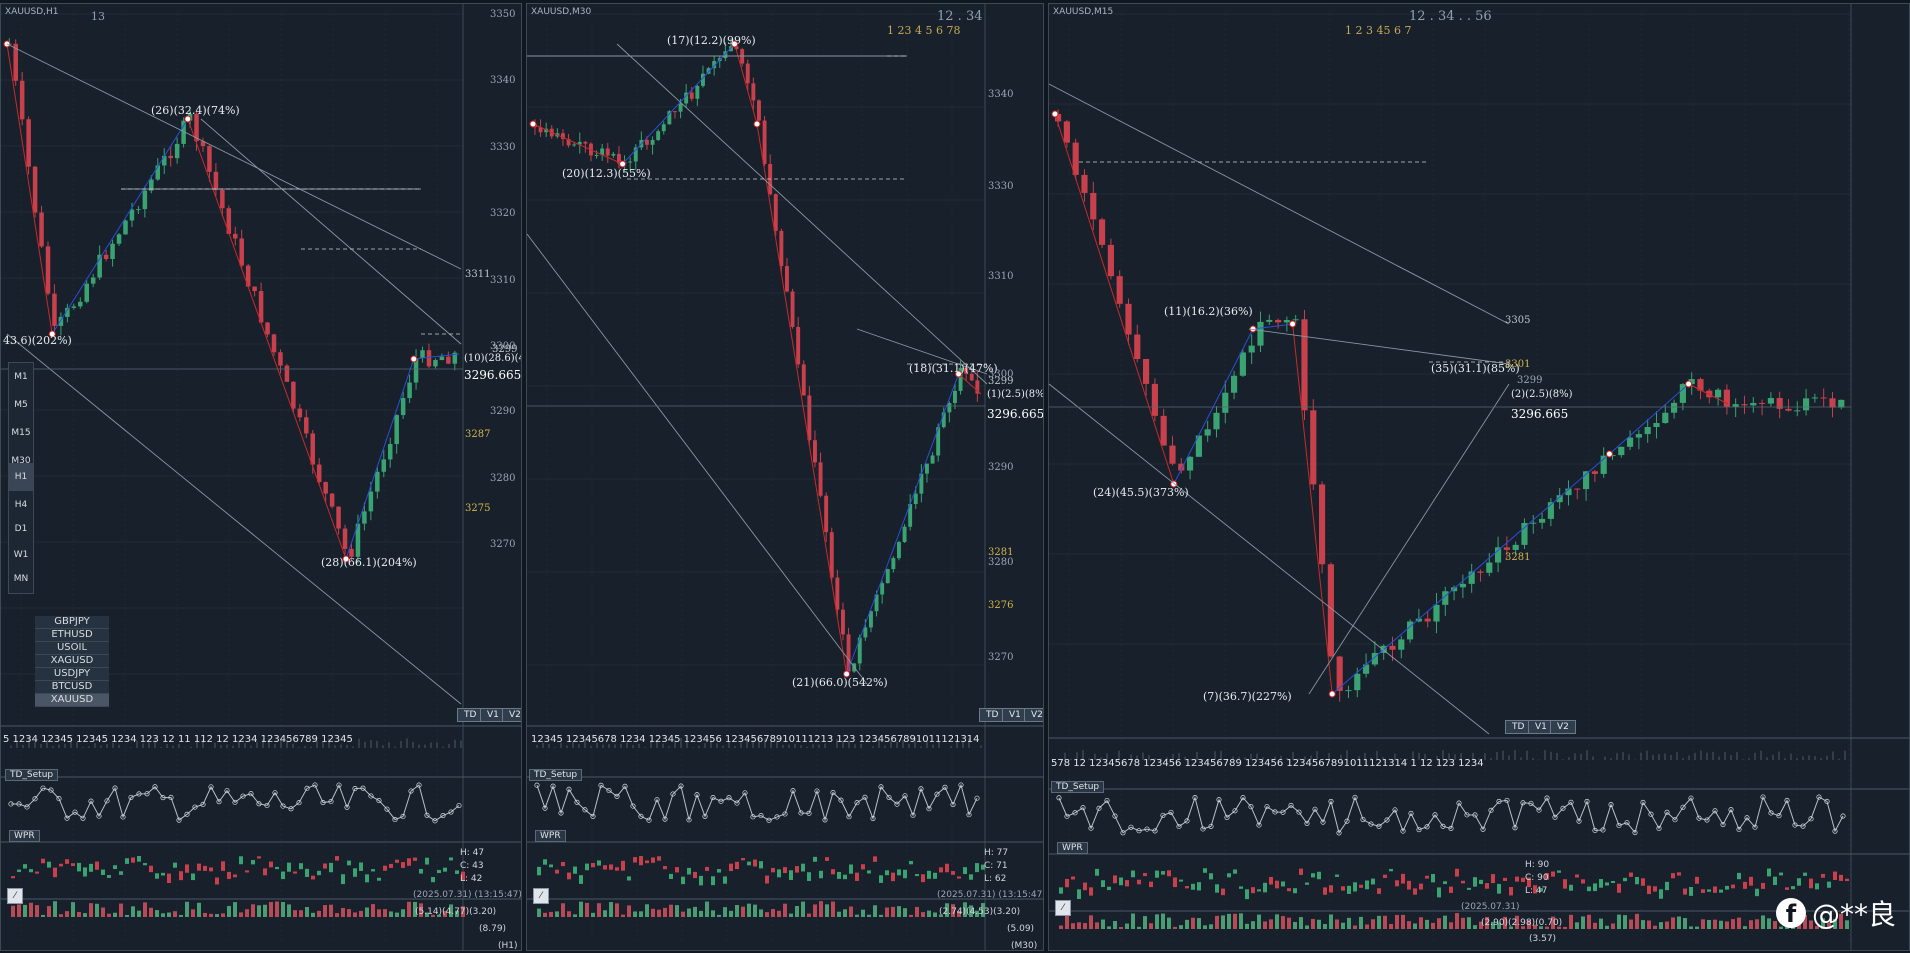  What do you see at coordinates (72, 687) in the screenshot?
I see `symbol-btcusd: BTCUSD` at bounding box center [72, 687].